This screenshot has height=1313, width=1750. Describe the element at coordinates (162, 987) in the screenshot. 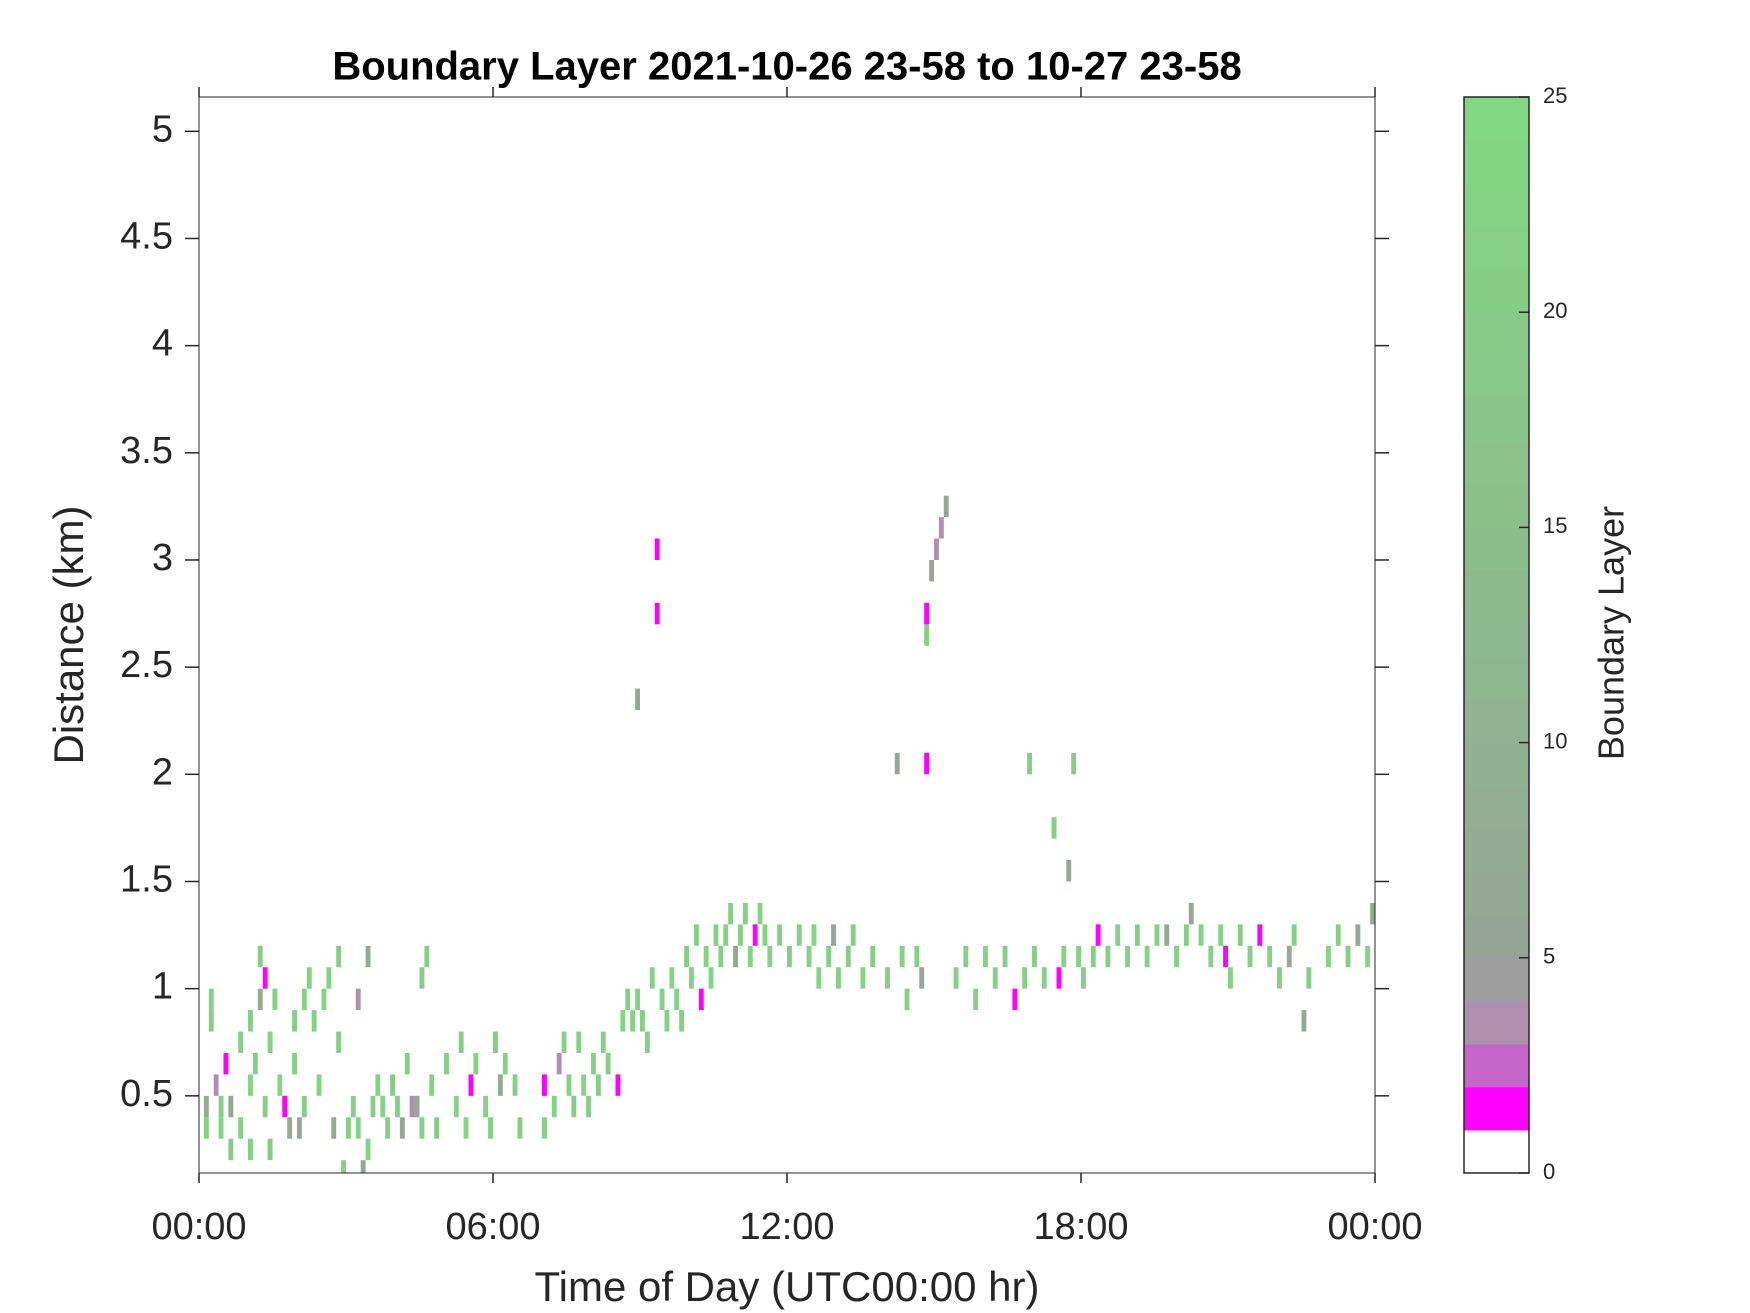

I see `y-tick-label: 1` at that location.